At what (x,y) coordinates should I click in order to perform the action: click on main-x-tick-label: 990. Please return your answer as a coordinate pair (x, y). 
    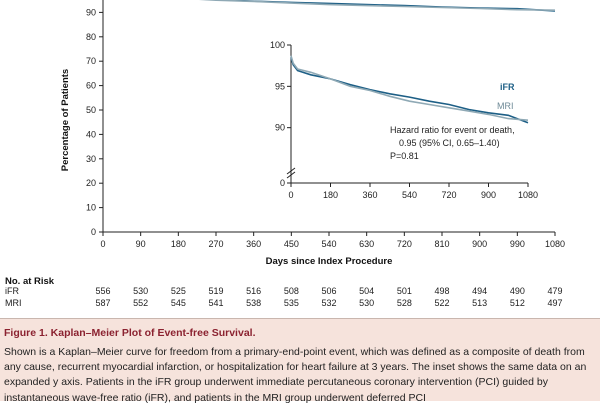
    Looking at the image, I should click on (517, 244).